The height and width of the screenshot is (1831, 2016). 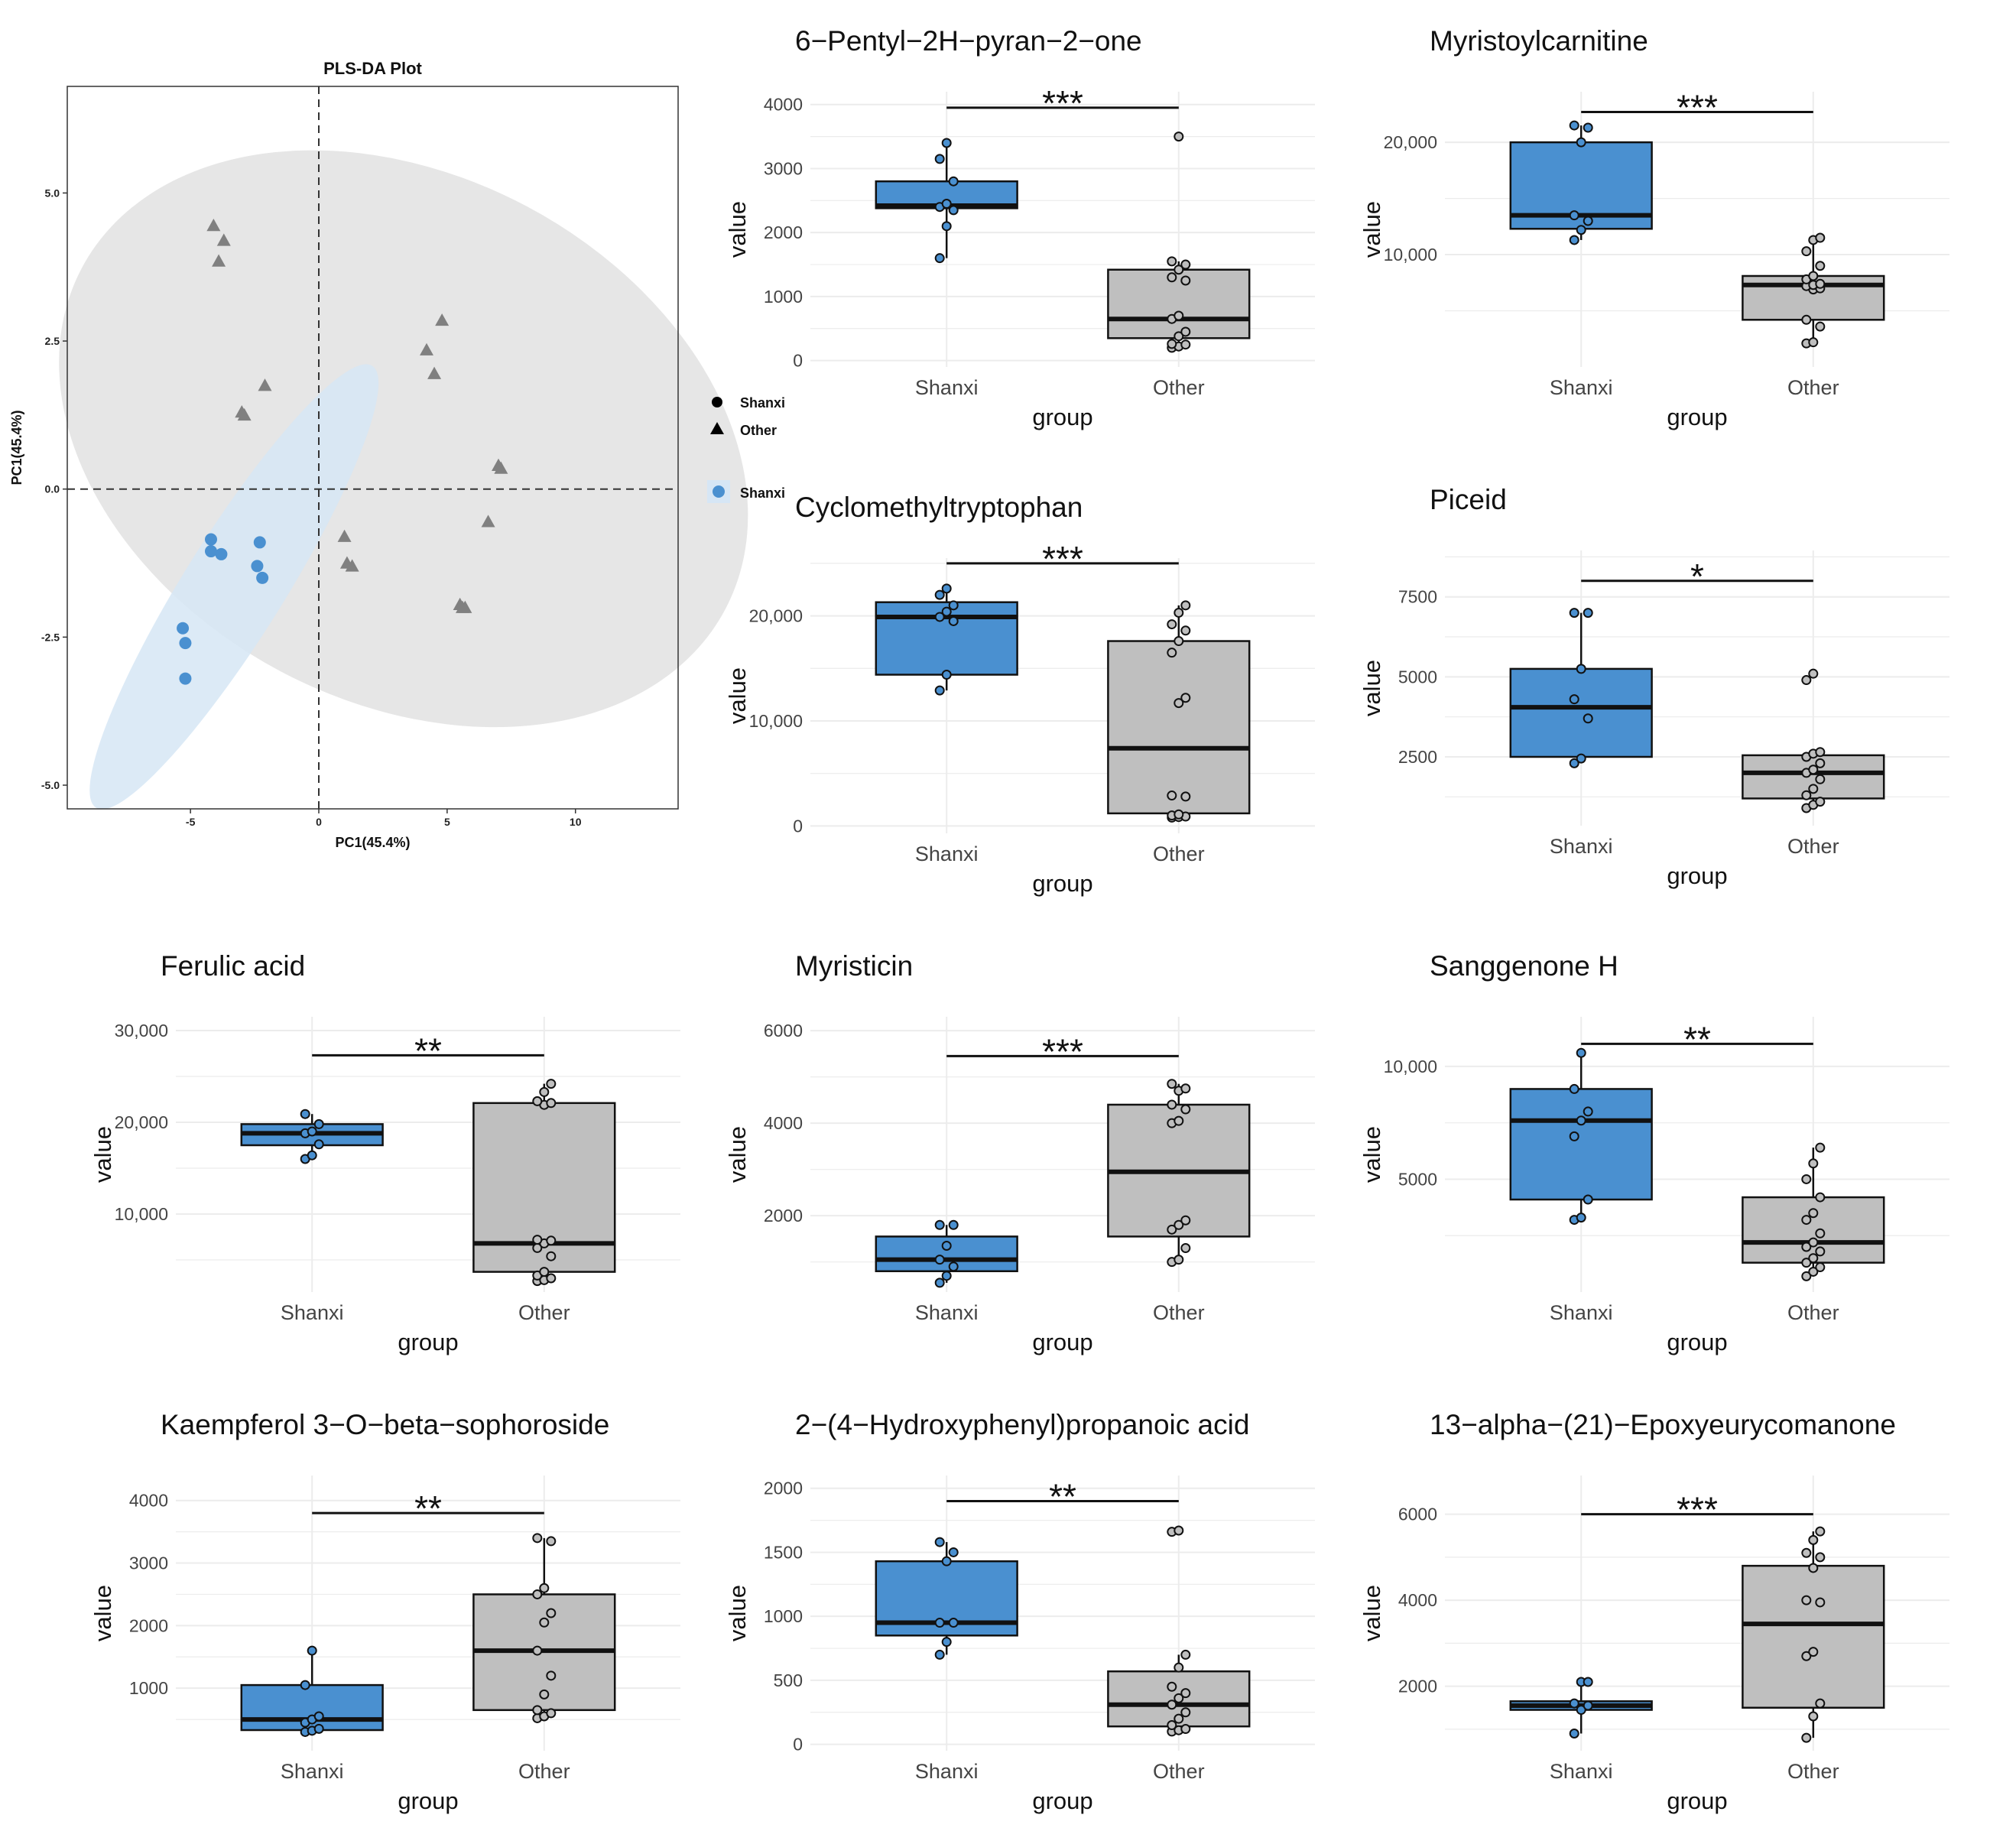 I want to click on y-tick-label: 7500, so click(x=1417, y=597).